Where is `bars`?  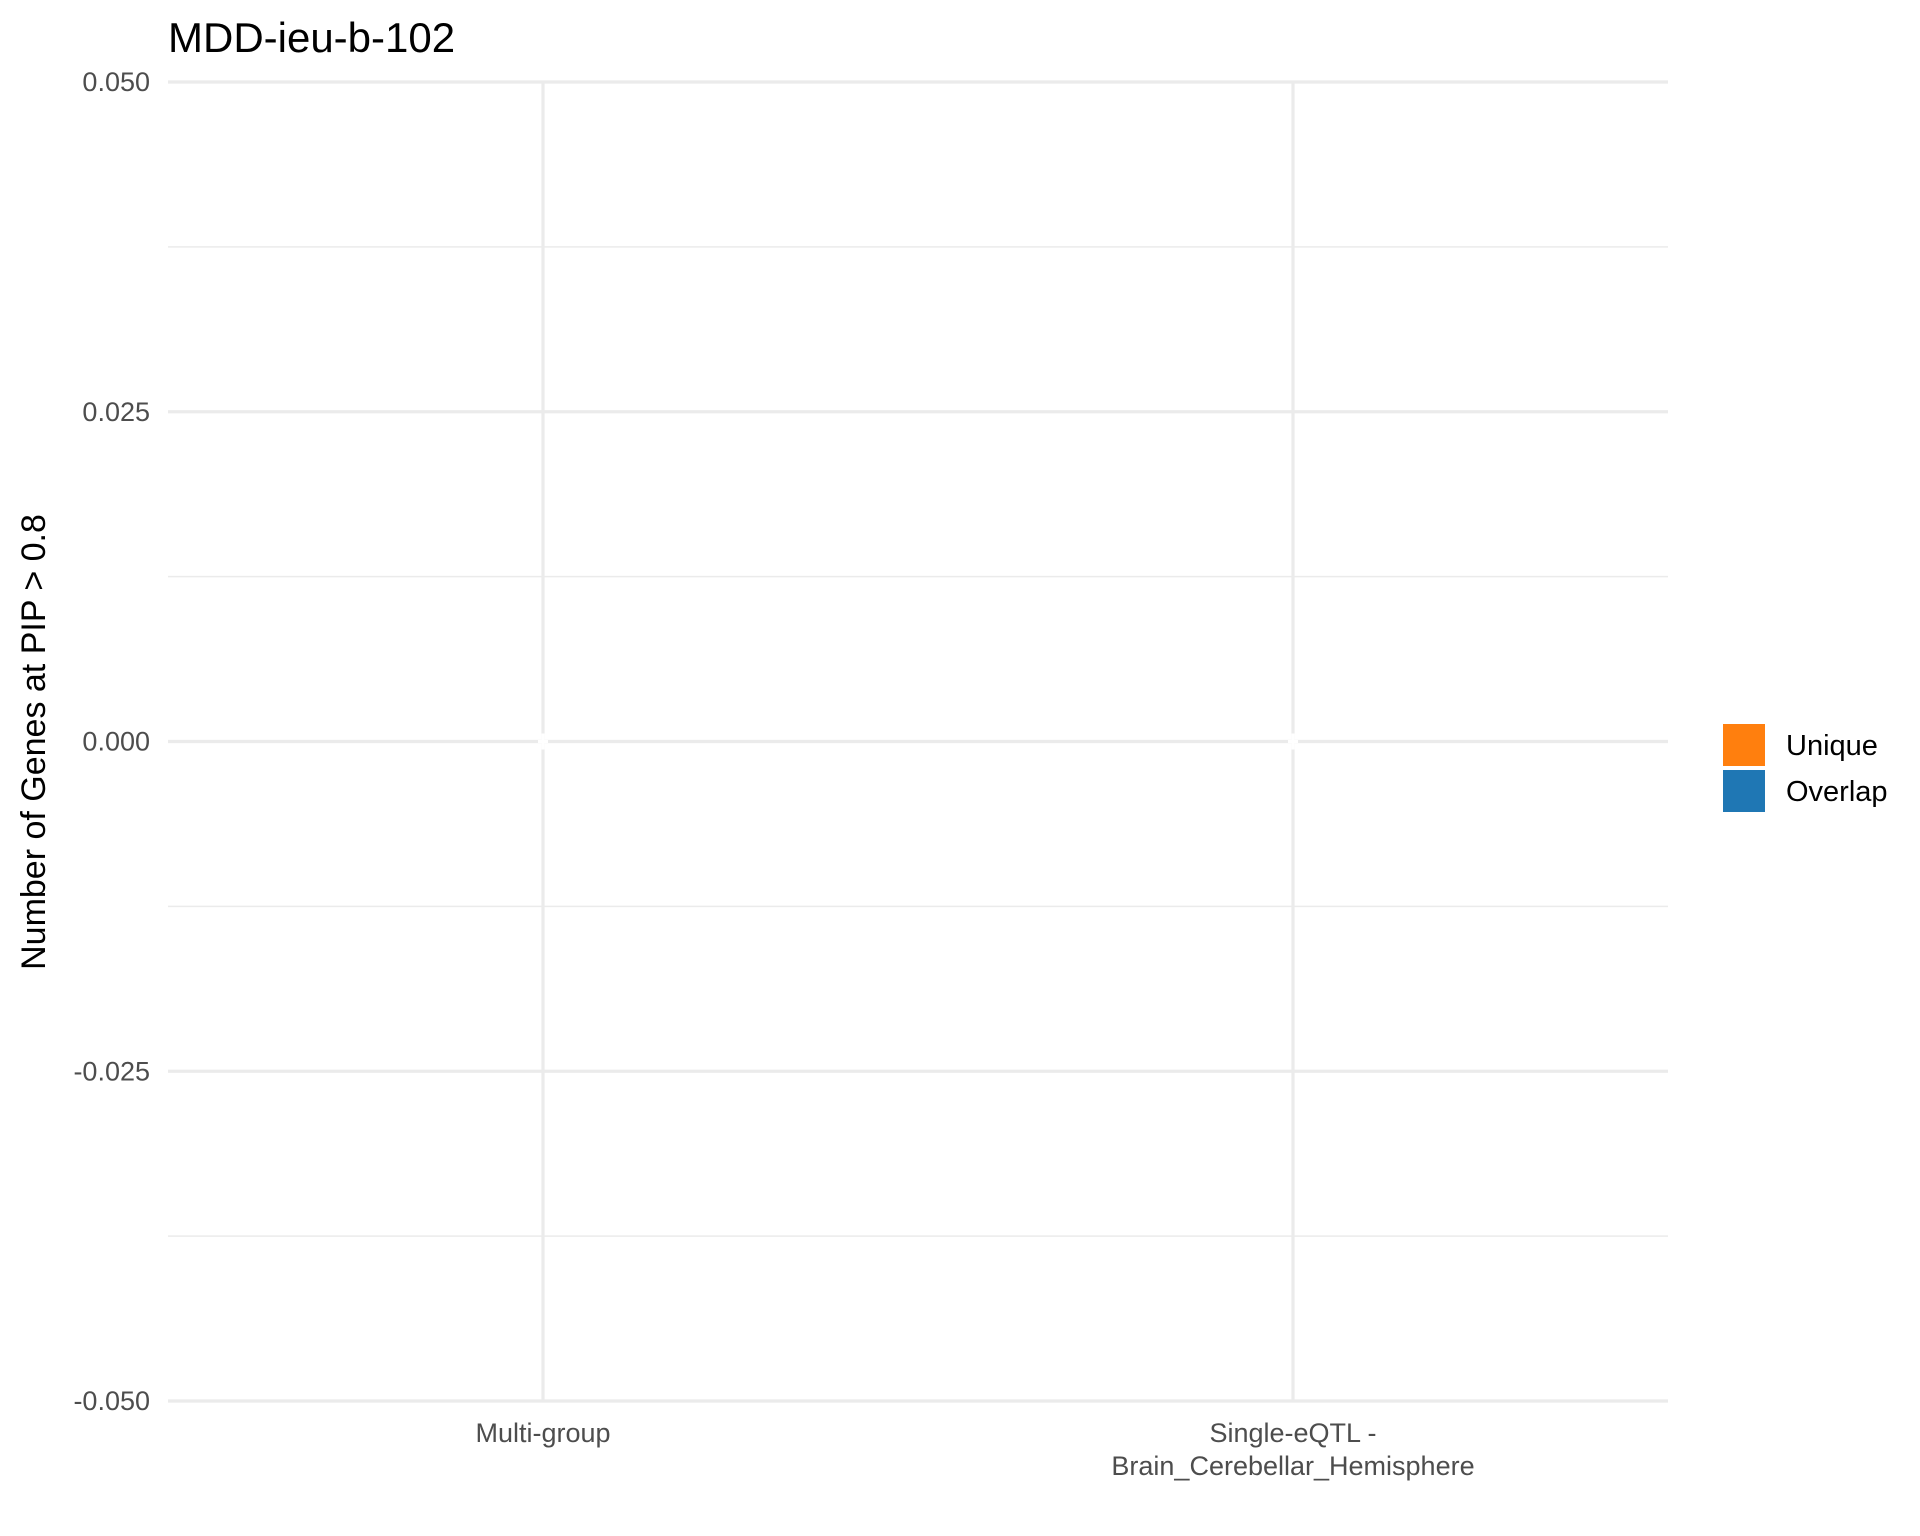 bars is located at coordinates (918, 741).